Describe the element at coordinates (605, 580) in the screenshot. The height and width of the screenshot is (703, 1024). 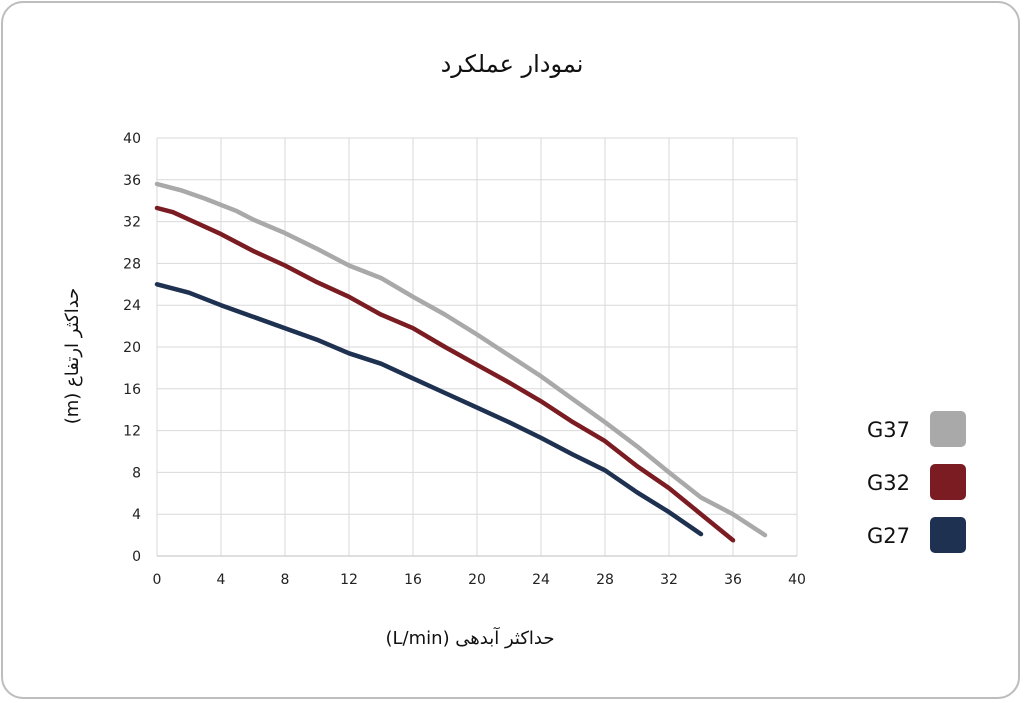
I see `x-tick-label: 28` at that location.